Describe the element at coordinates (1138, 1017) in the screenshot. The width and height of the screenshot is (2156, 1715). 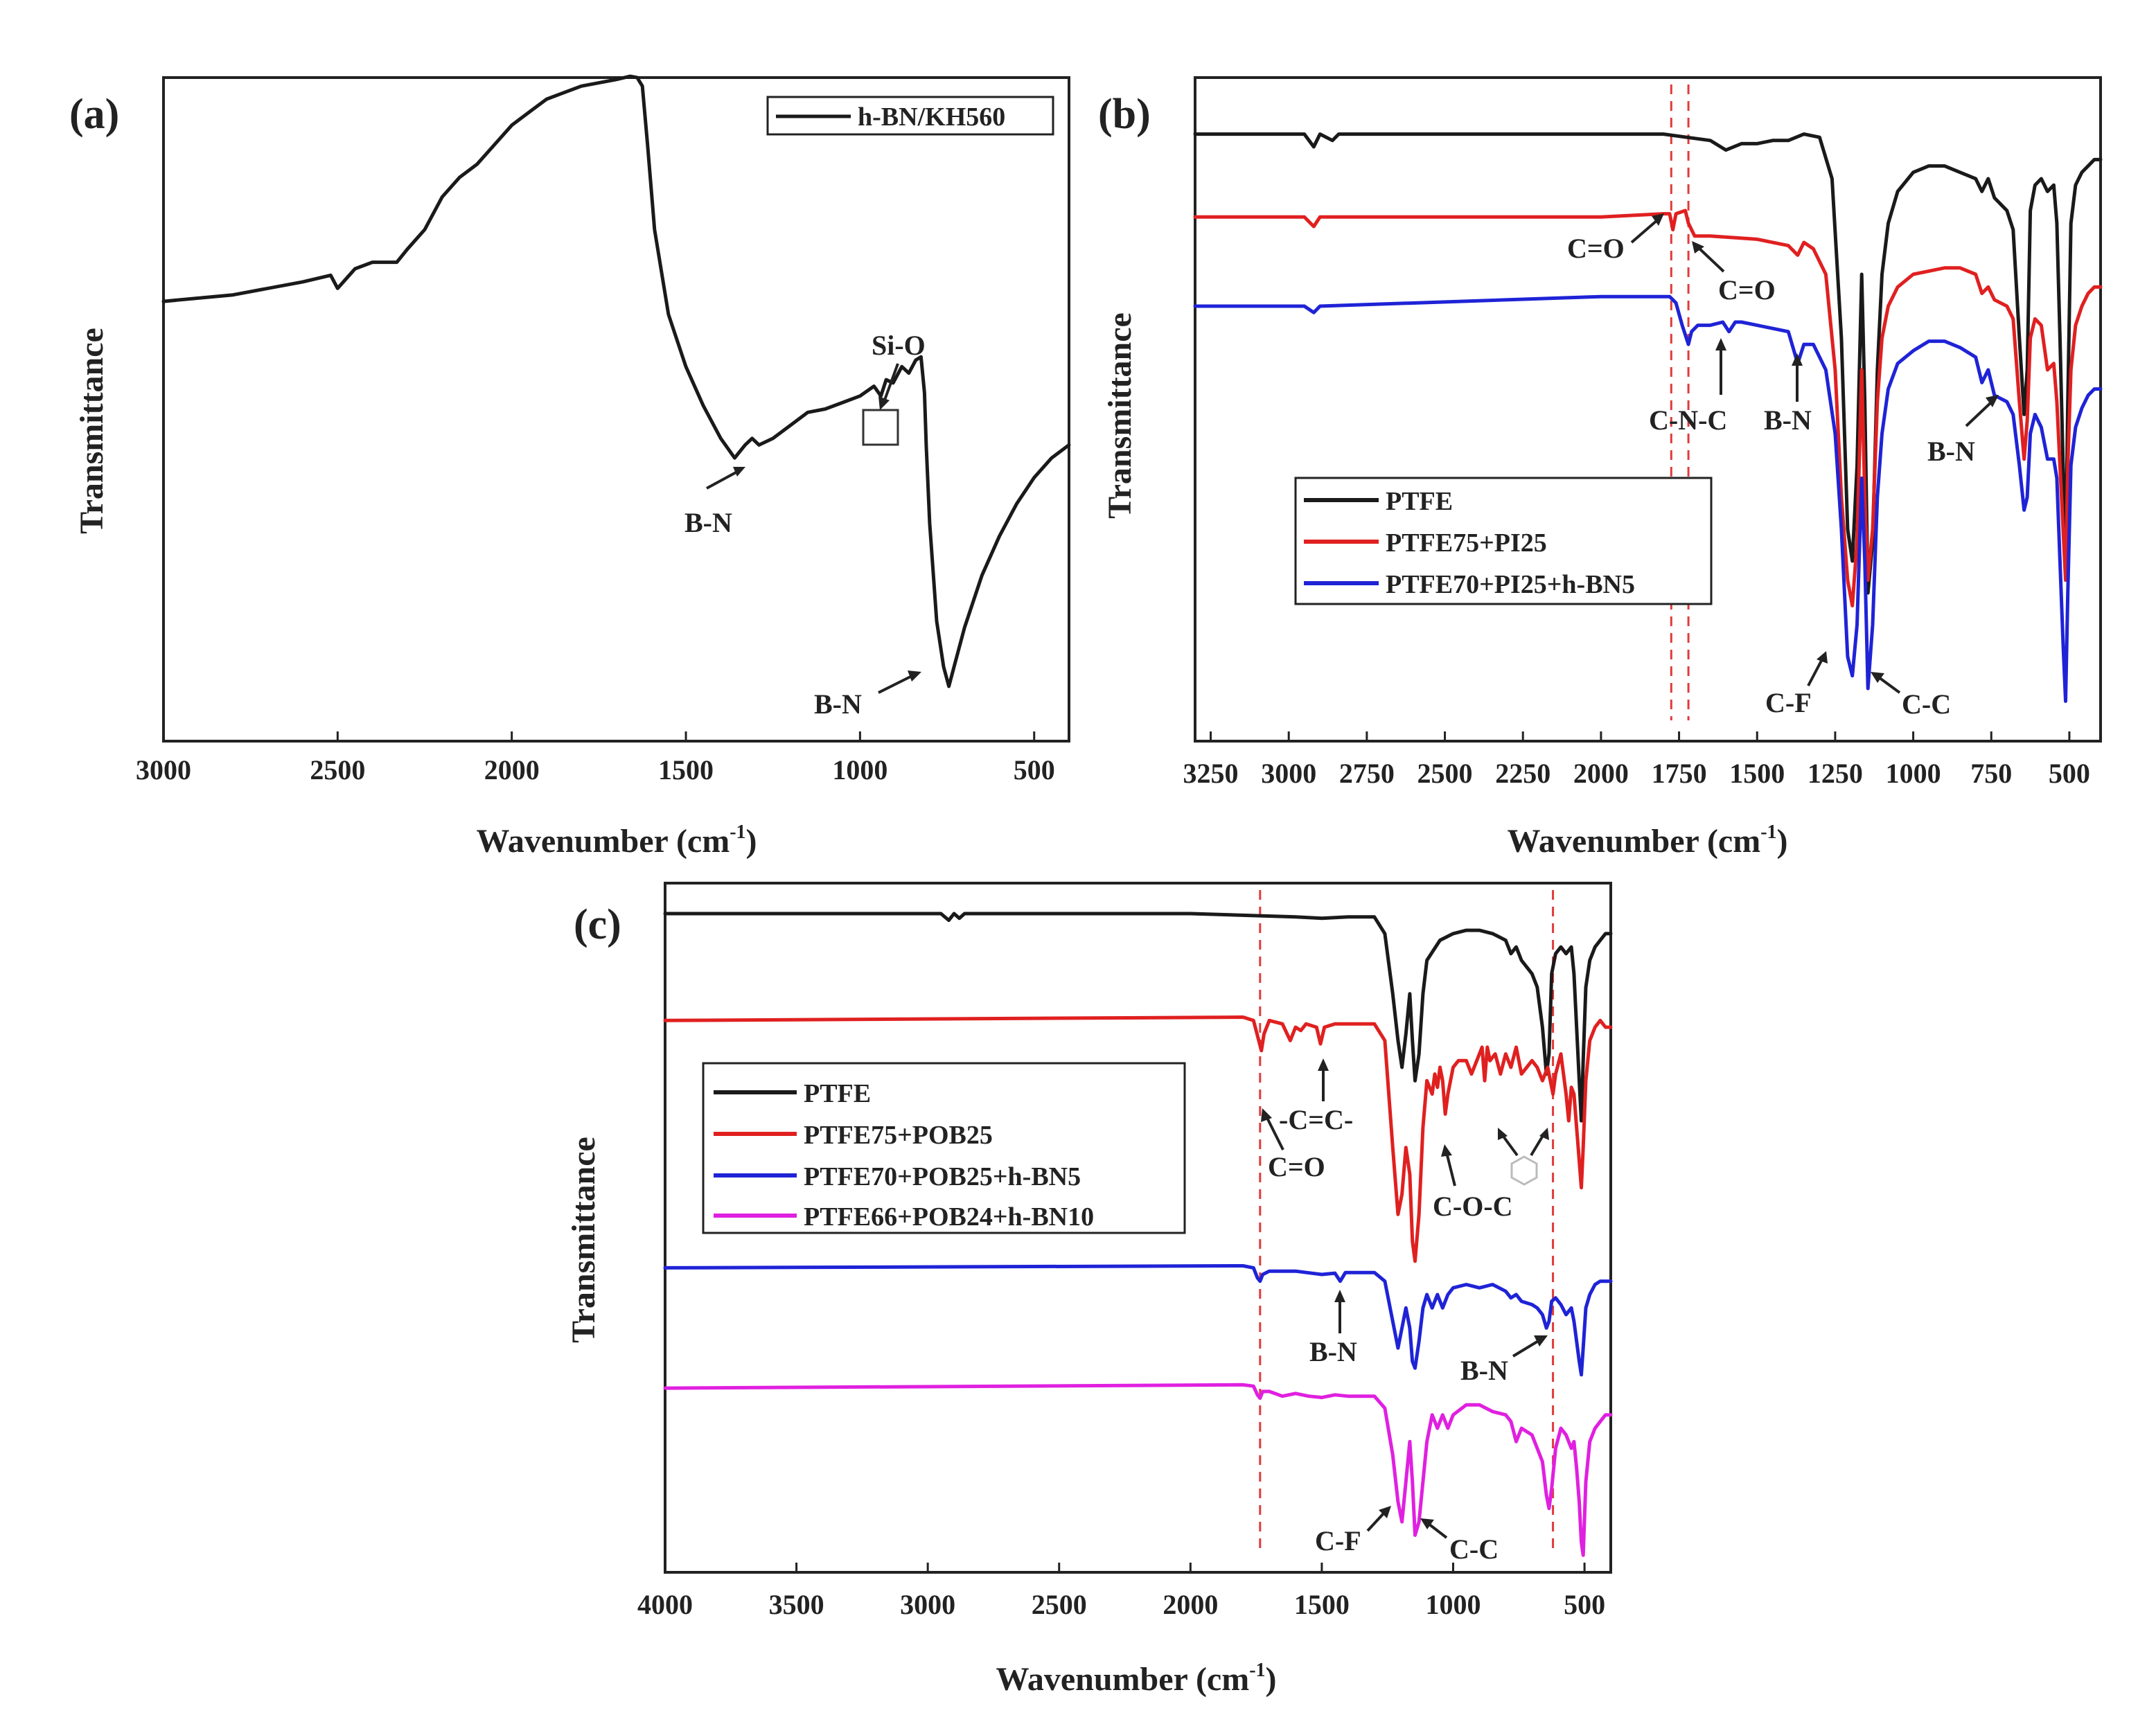
I see `series-line-ptfe` at that location.